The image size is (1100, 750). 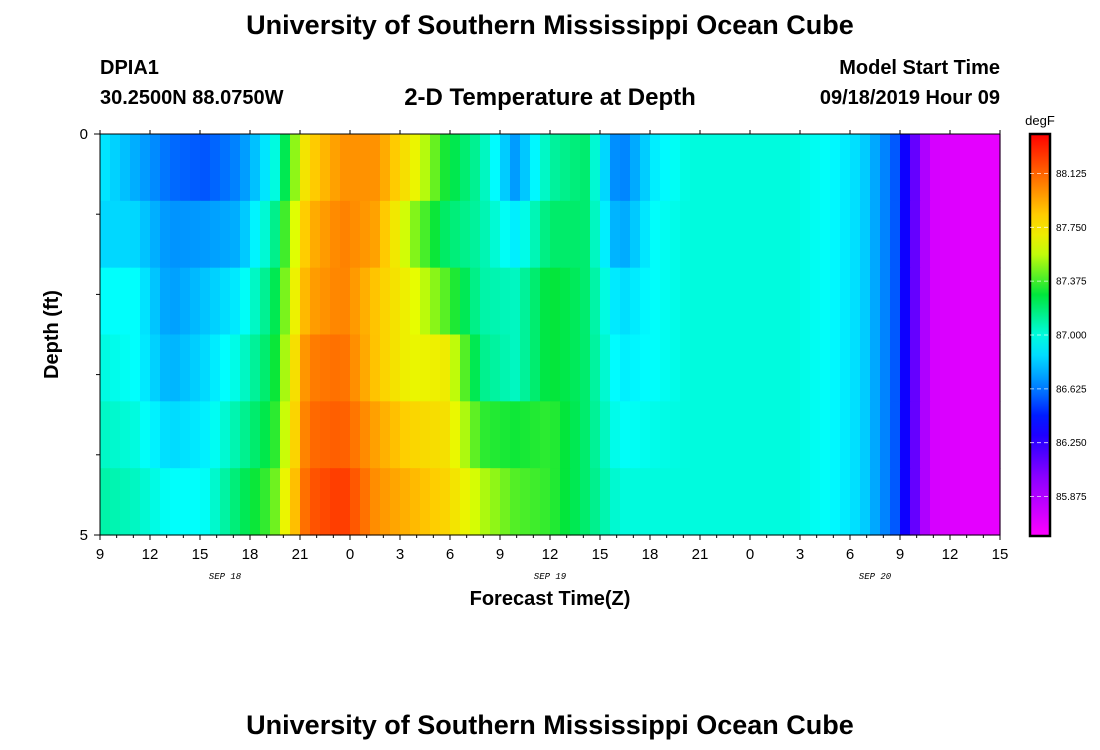 What do you see at coordinates (100, 554) in the screenshot?
I see `x-tick-label: 9` at bounding box center [100, 554].